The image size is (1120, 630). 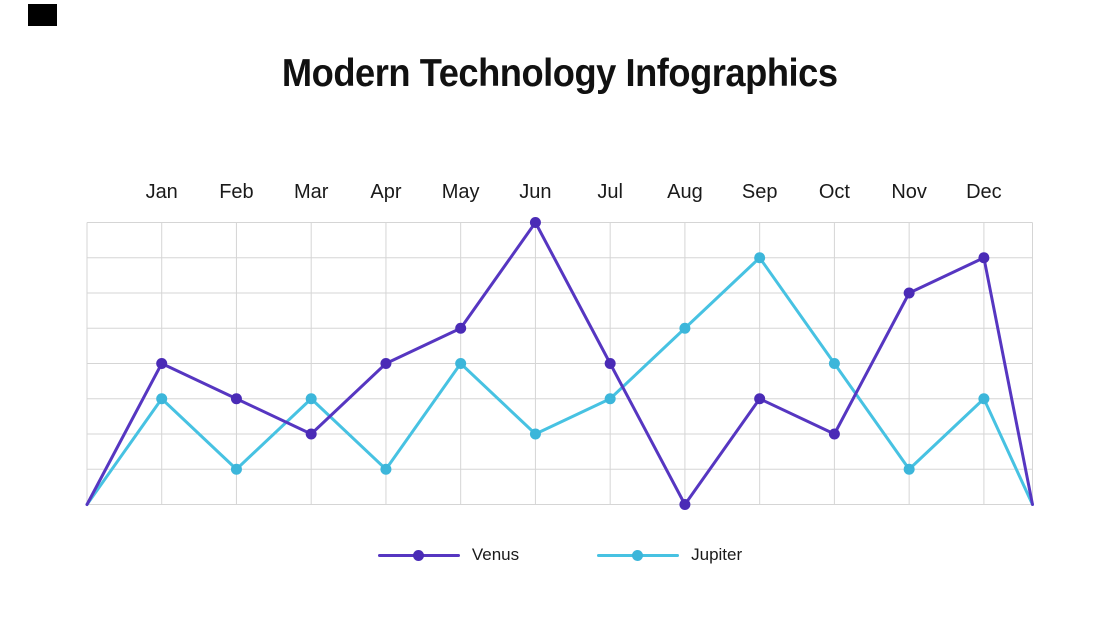 What do you see at coordinates (560, 555) in the screenshot?
I see `legend: Venus Jupiter` at bounding box center [560, 555].